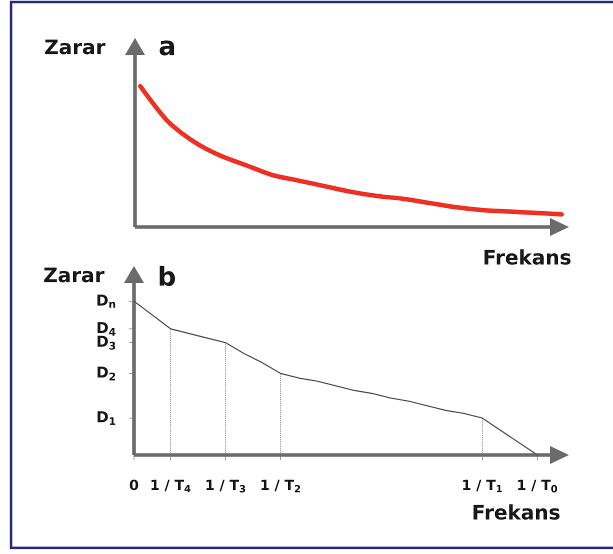 Image resolution: width=613 pixels, height=554 pixels. I want to click on text: D$_{1}$, so click(107, 418).